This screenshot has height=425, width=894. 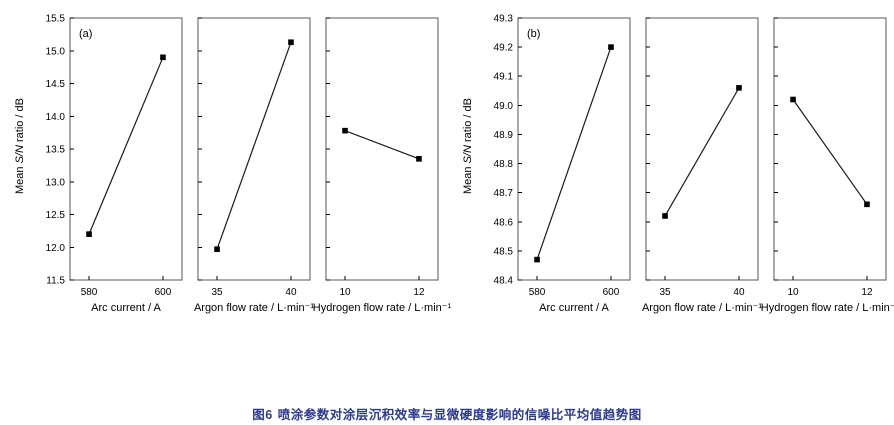 I want to click on figure-caption: 图6 喷涂参数对涂层沉积效率与显微硬度影响的信噪比平均值趋势图, so click(x=447, y=413).